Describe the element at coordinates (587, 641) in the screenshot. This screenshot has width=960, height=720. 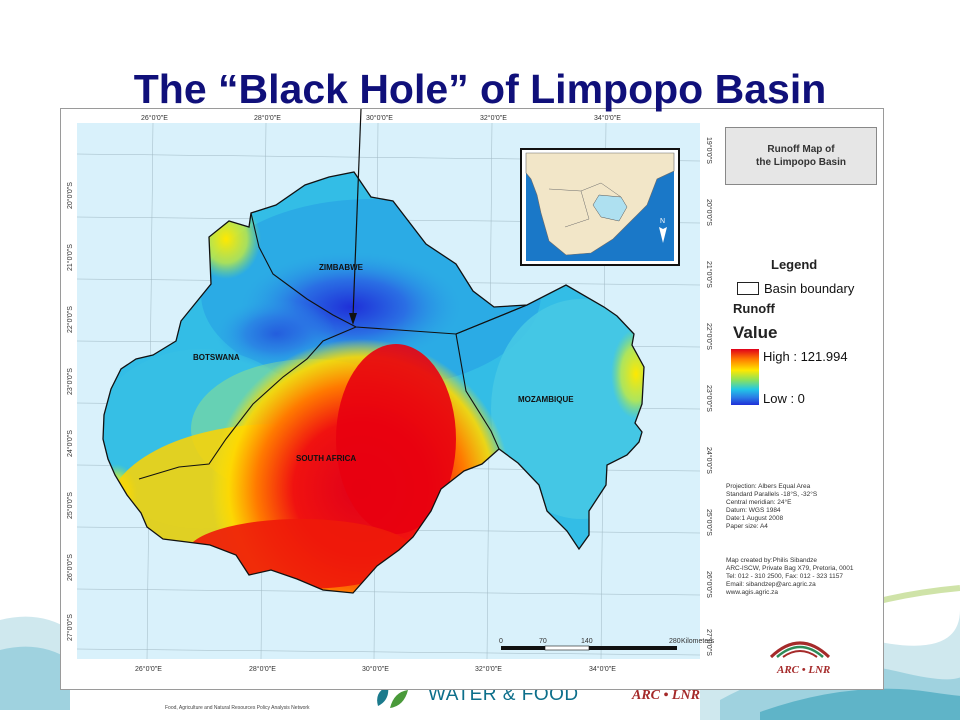
I see `scale-tick: 140` at that location.